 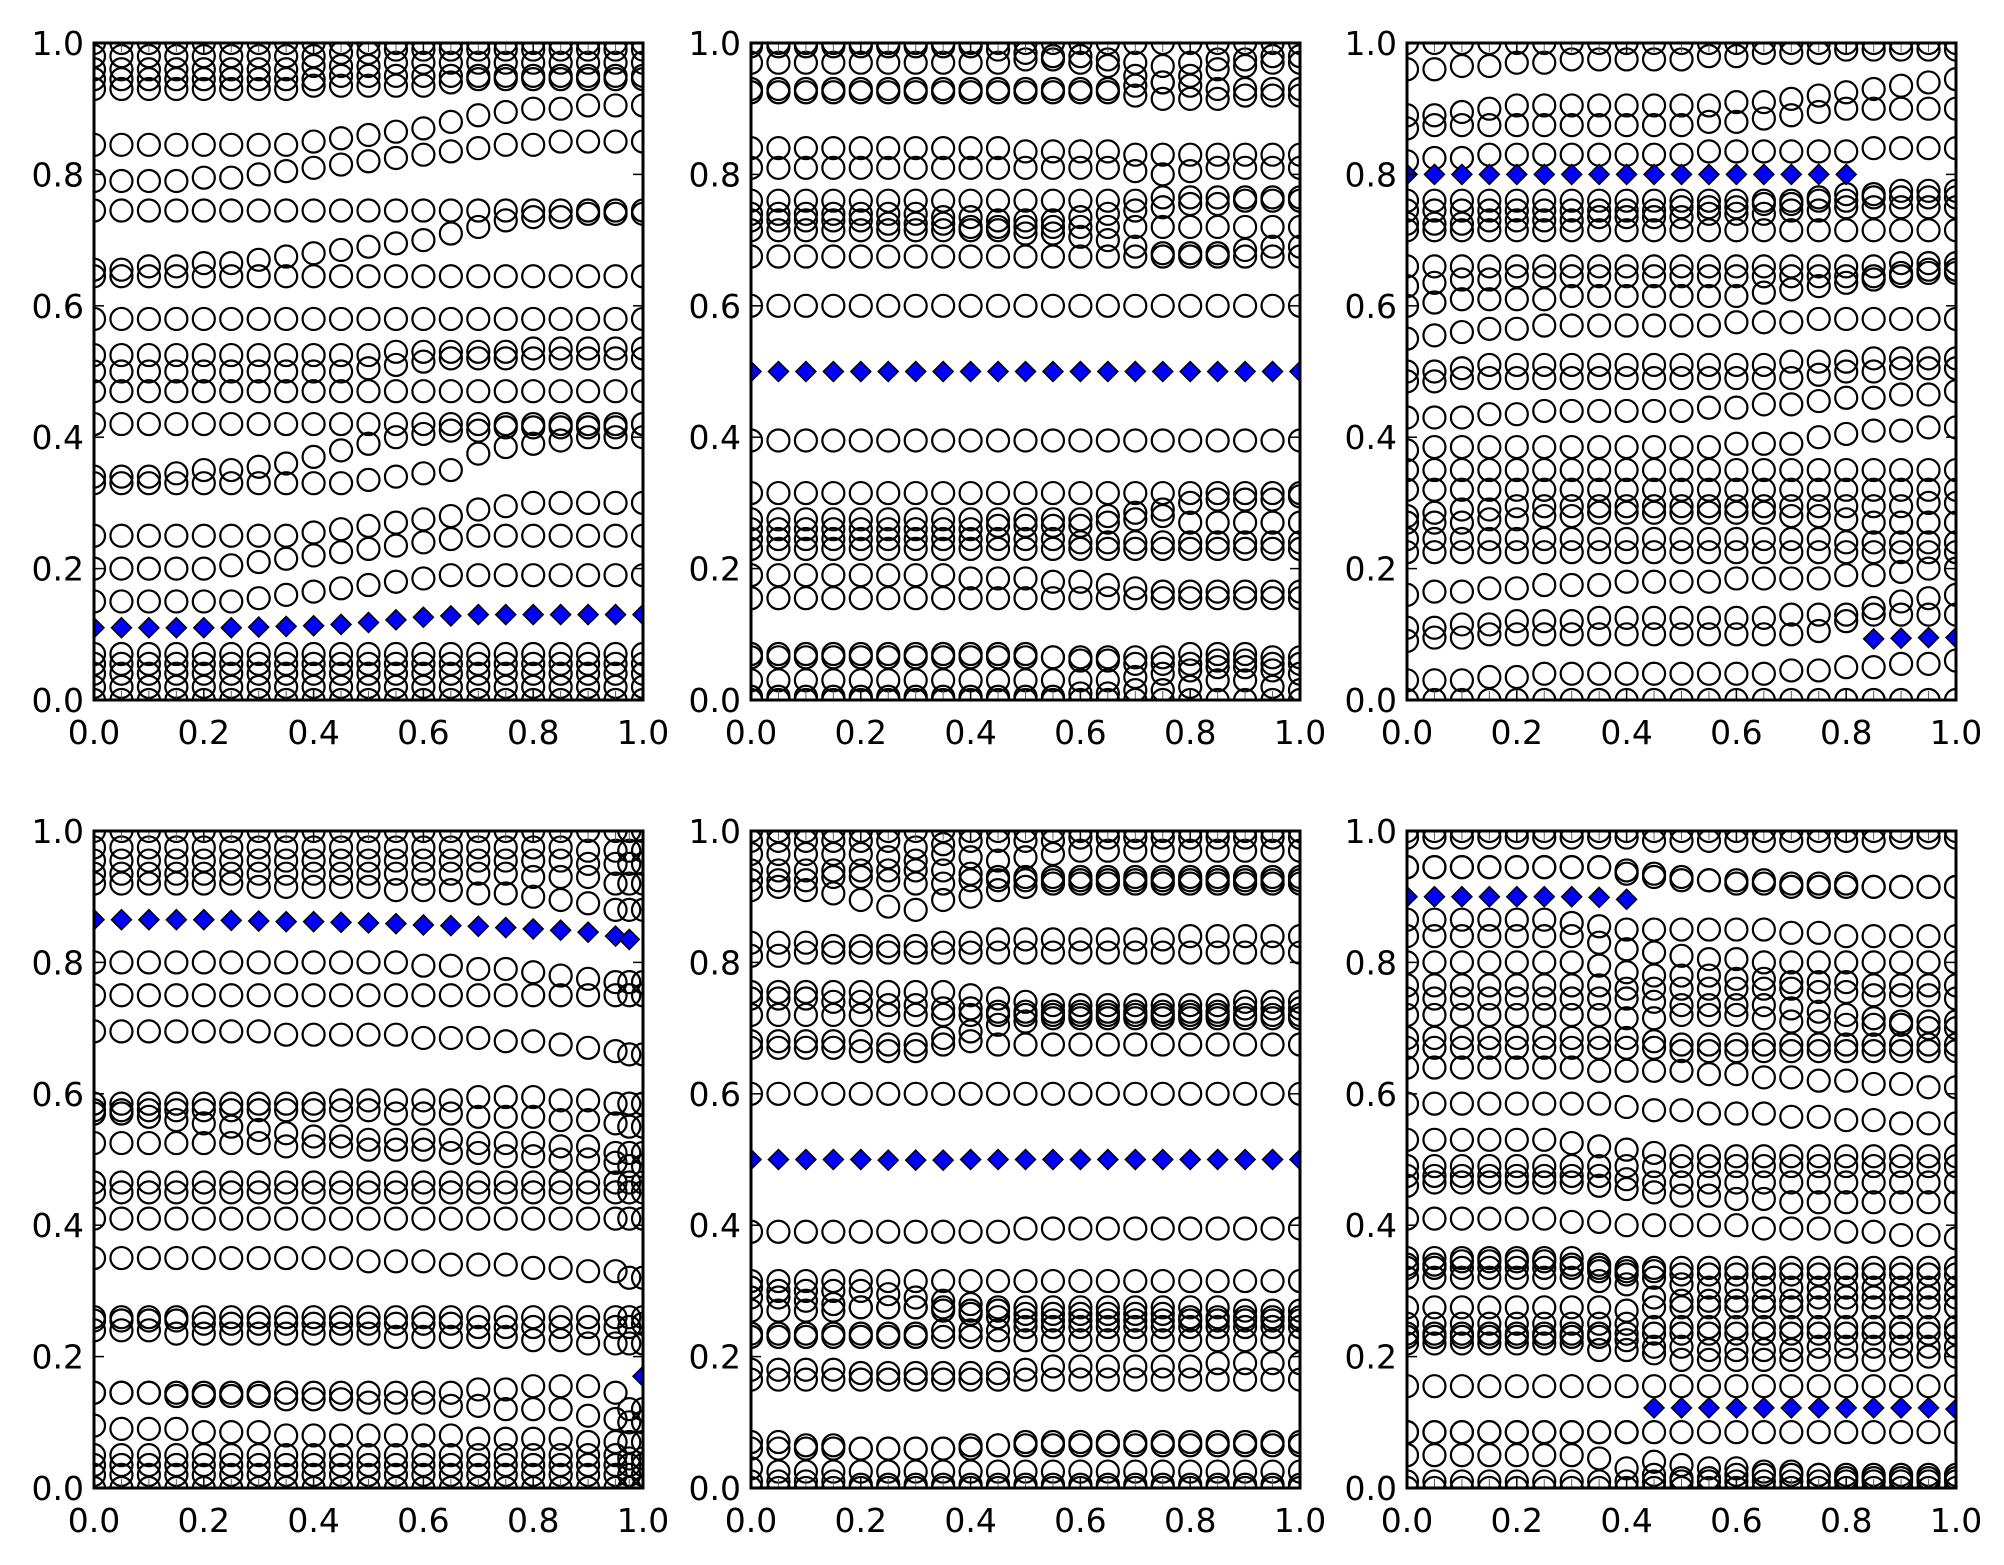 What do you see at coordinates (1664, 388) in the screenshot?
I see `subplot-top-right: 0.0 0.2 0.4 0.6 0.8 1.00.00.20.40.60.81.0` at bounding box center [1664, 388].